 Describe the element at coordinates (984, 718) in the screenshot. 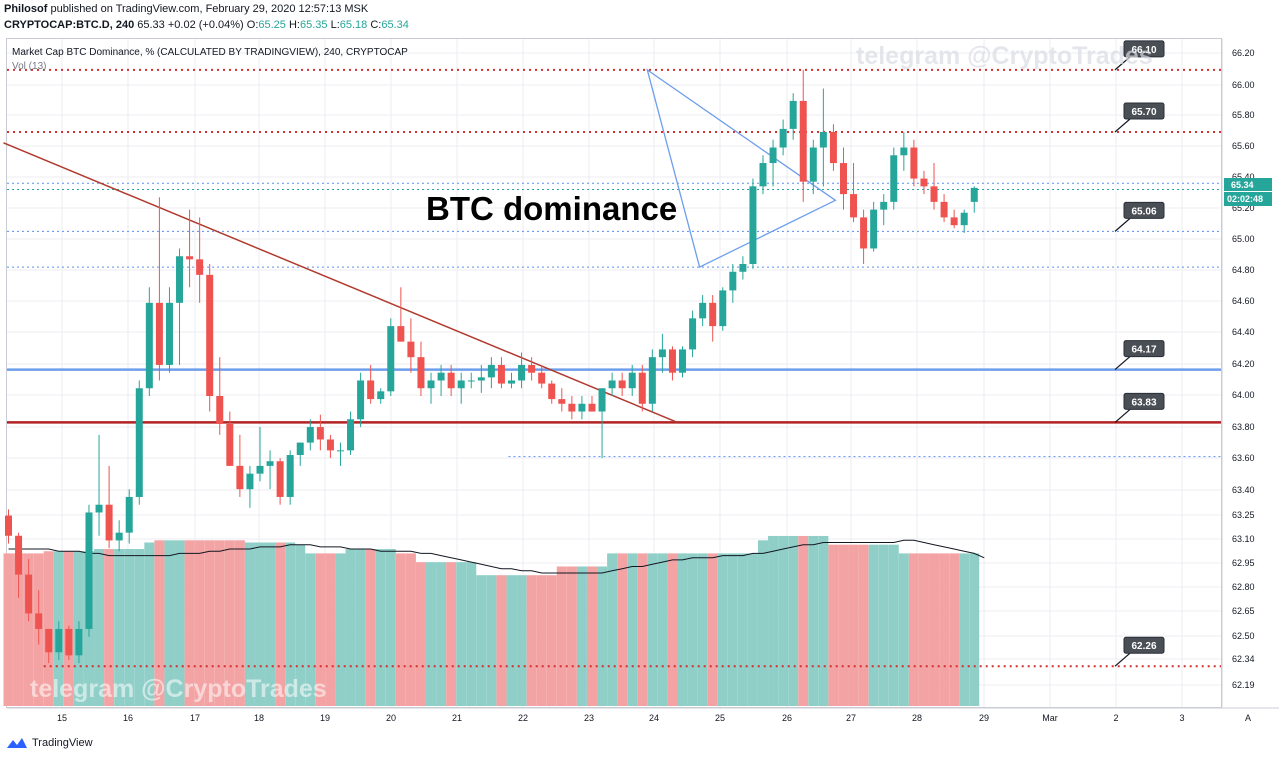

I see `time-tick-label: 29` at that location.